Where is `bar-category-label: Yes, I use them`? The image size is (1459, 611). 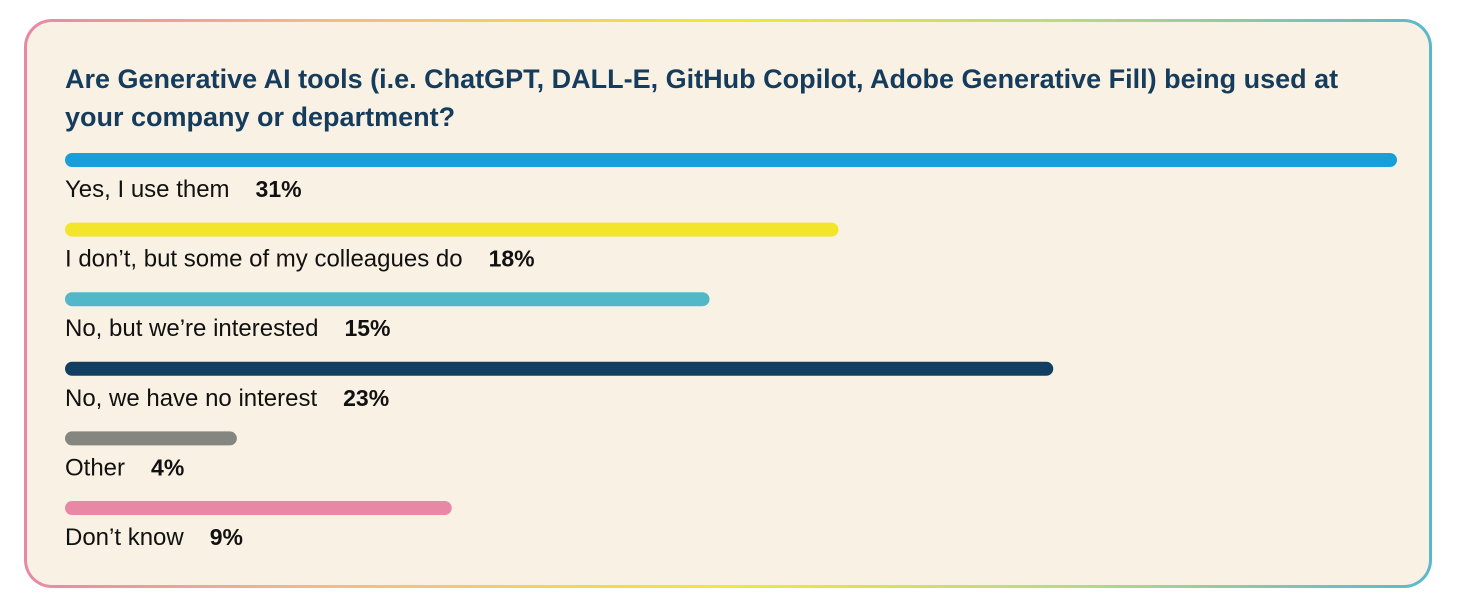 bar-category-label: Yes, I use them is located at coordinates (147, 189).